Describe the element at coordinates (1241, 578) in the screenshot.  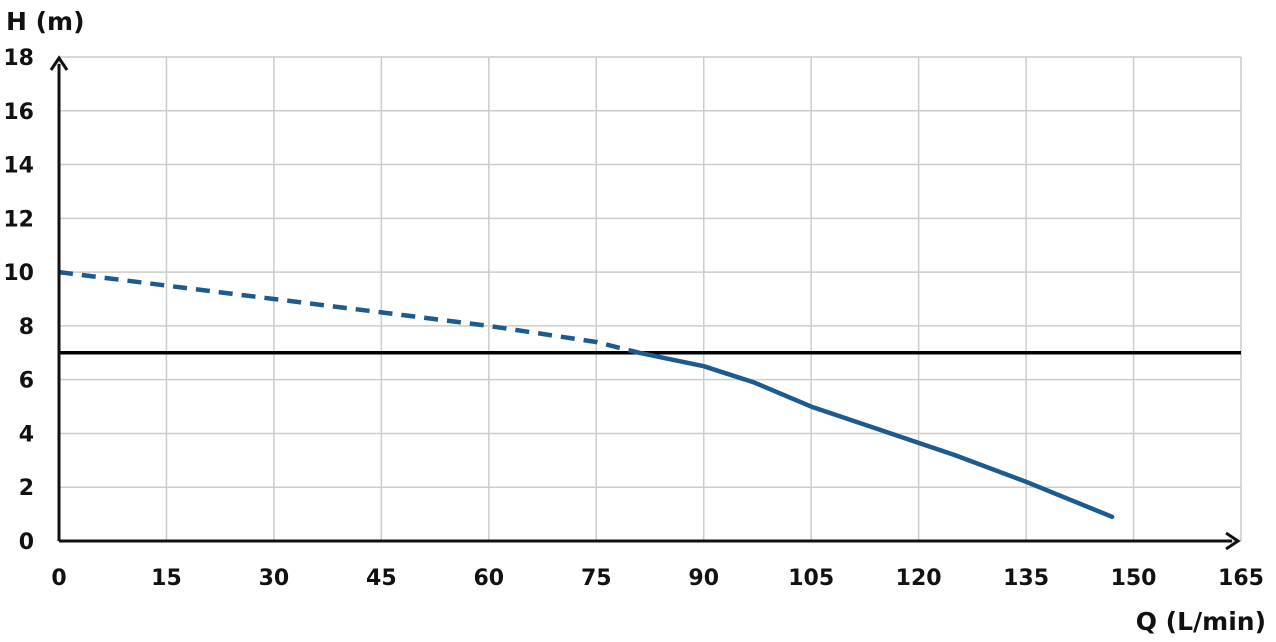
I see `x-tick-label: 165` at that location.